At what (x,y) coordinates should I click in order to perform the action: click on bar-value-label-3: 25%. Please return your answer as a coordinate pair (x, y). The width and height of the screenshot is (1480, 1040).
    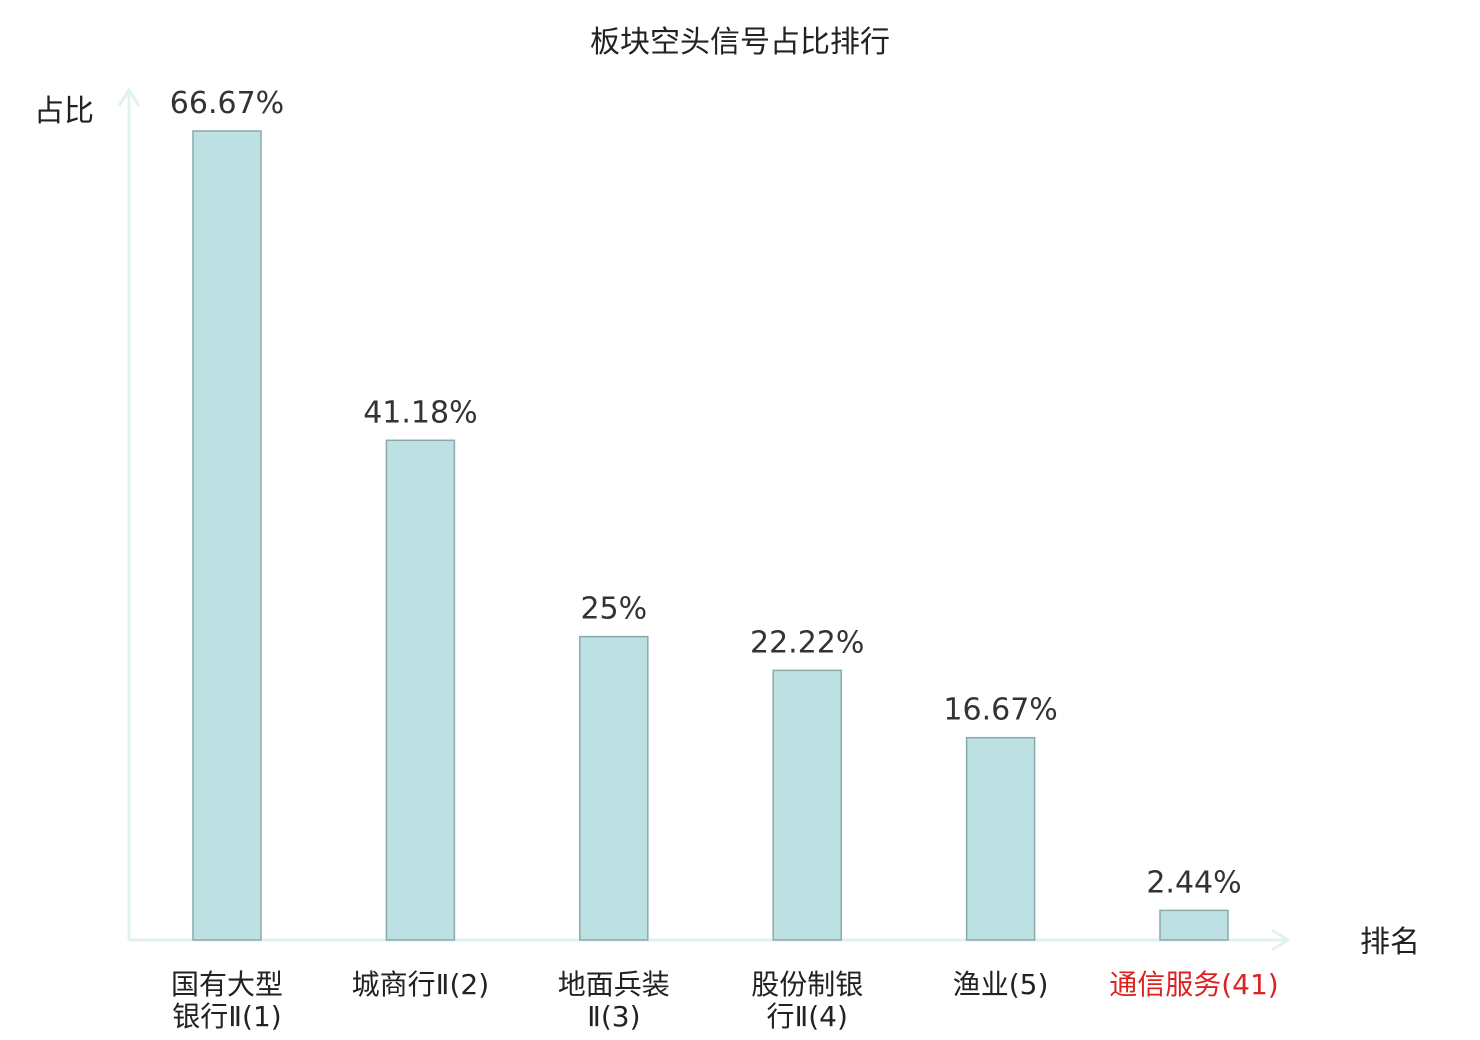
    Looking at the image, I should click on (613, 609).